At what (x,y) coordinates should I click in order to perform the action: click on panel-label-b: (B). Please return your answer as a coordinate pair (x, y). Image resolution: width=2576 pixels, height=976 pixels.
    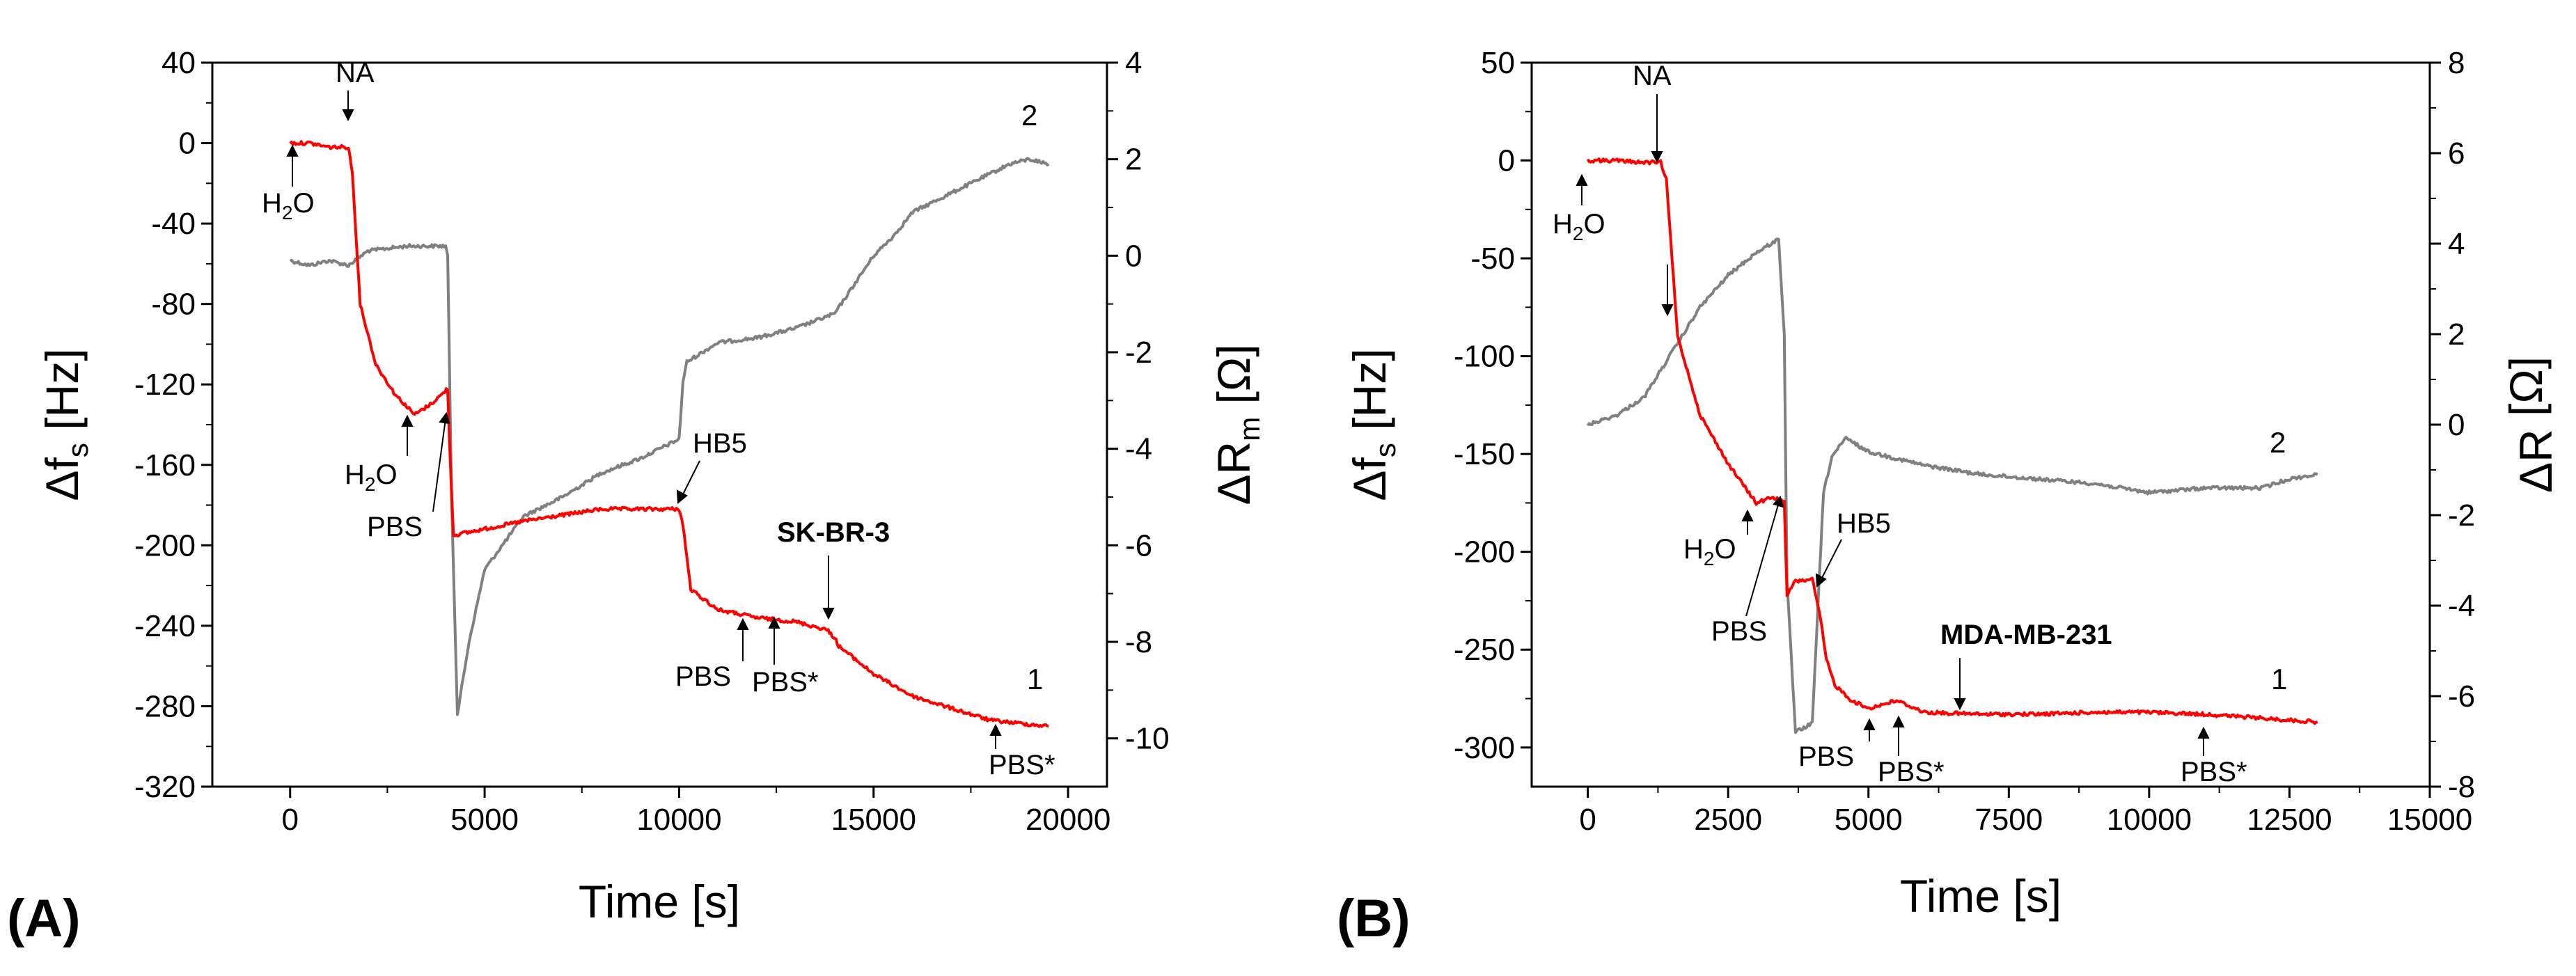
    Looking at the image, I should click on (1374, 918).